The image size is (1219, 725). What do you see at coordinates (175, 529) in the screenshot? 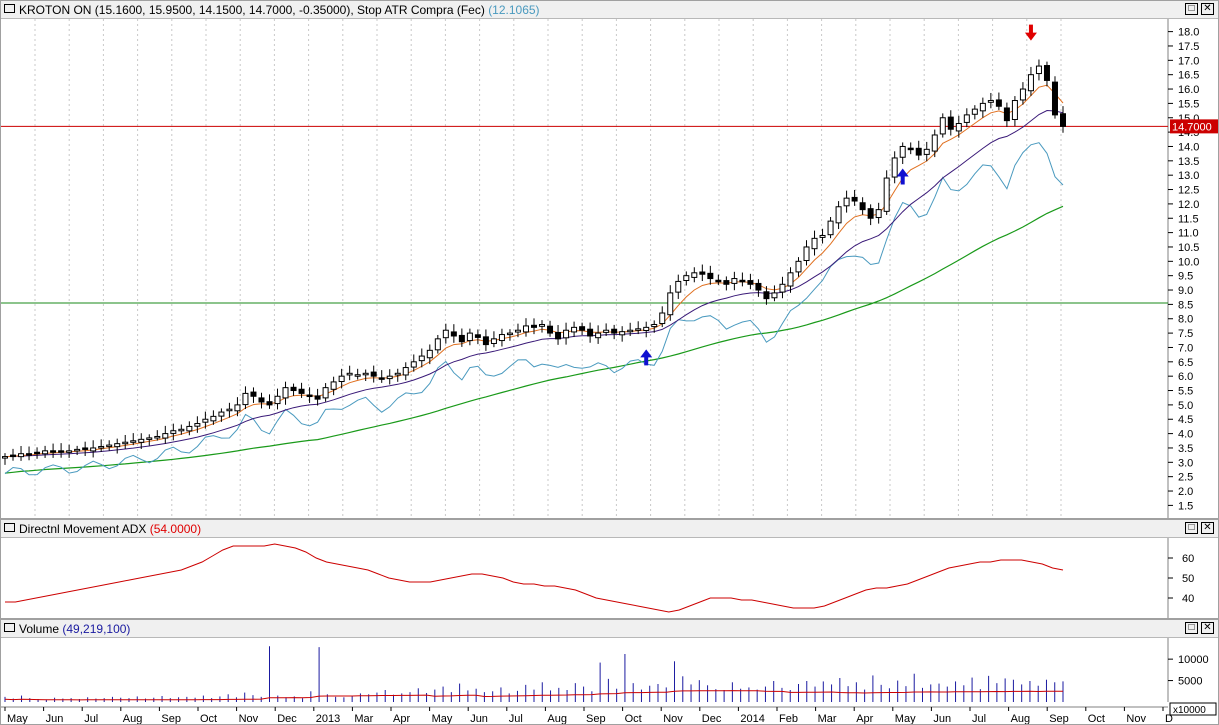
I see `adx-value: (54.0000)` at bounding box center [175, 529].